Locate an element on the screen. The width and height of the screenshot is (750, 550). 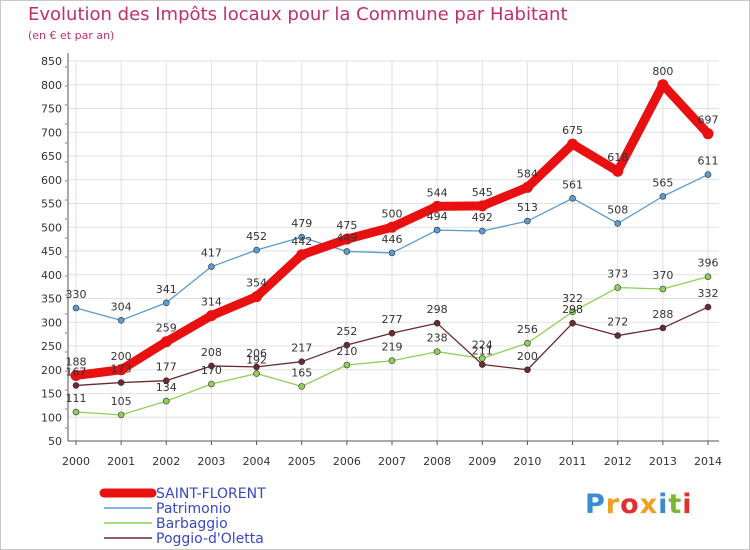
x-tick-label: 2011 is located at coordinates (573, 461).